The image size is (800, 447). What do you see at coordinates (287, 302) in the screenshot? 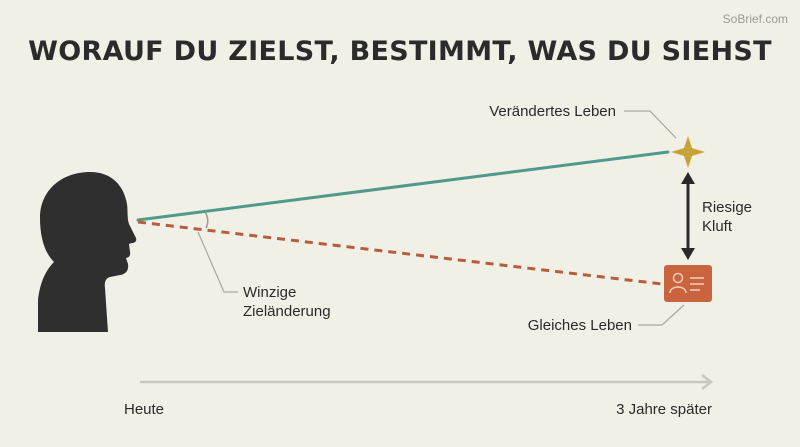
I see `tiny-change-label: Winzige Zieländerung` at bounding box center [287, 302].